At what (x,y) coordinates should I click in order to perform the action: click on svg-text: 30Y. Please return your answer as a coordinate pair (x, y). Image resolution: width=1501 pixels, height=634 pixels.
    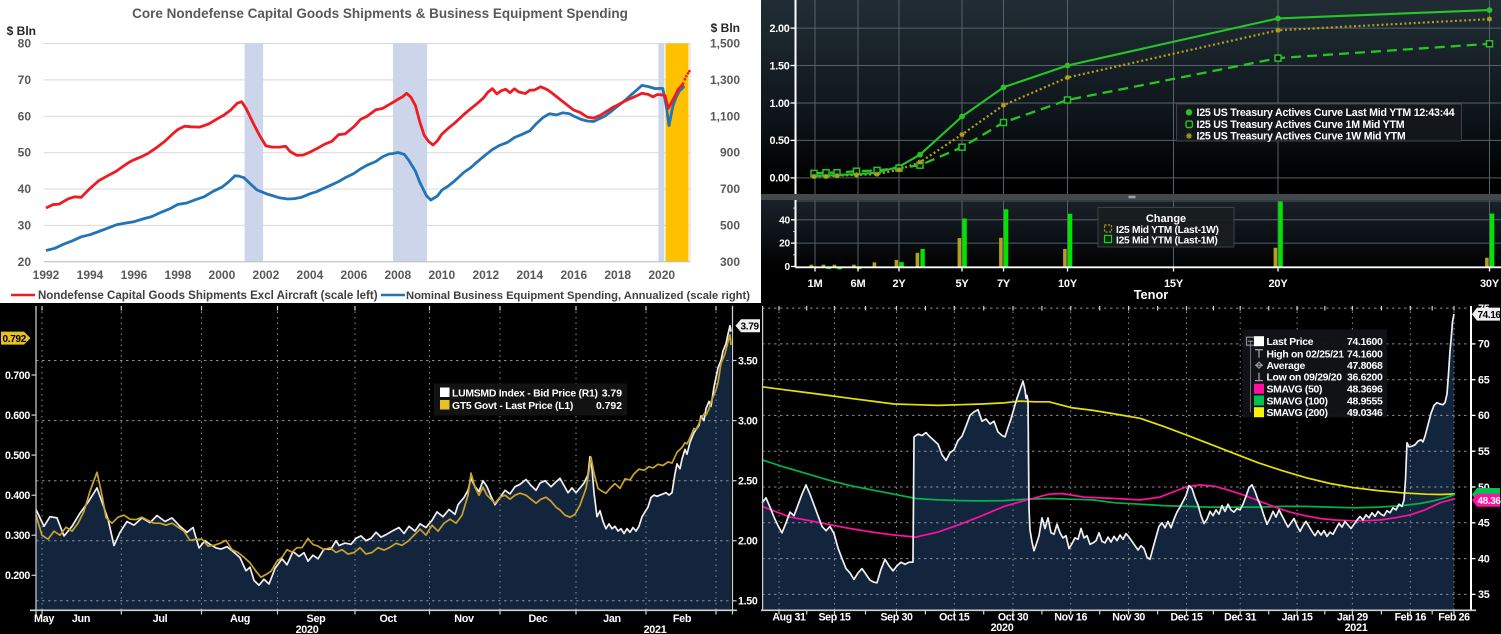
    Looking at the image, I should click on (1490, 284).